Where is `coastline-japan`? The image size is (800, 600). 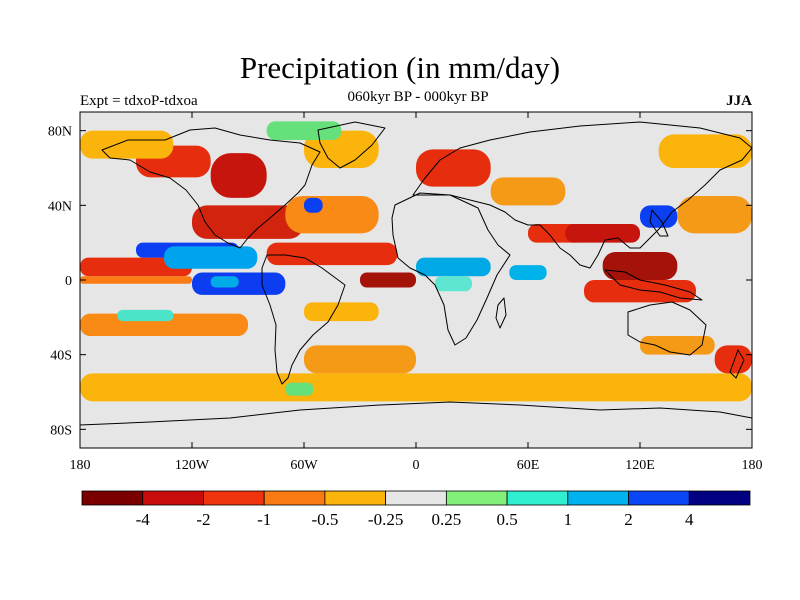
coastline-japan is located at coordinates (659, 223).